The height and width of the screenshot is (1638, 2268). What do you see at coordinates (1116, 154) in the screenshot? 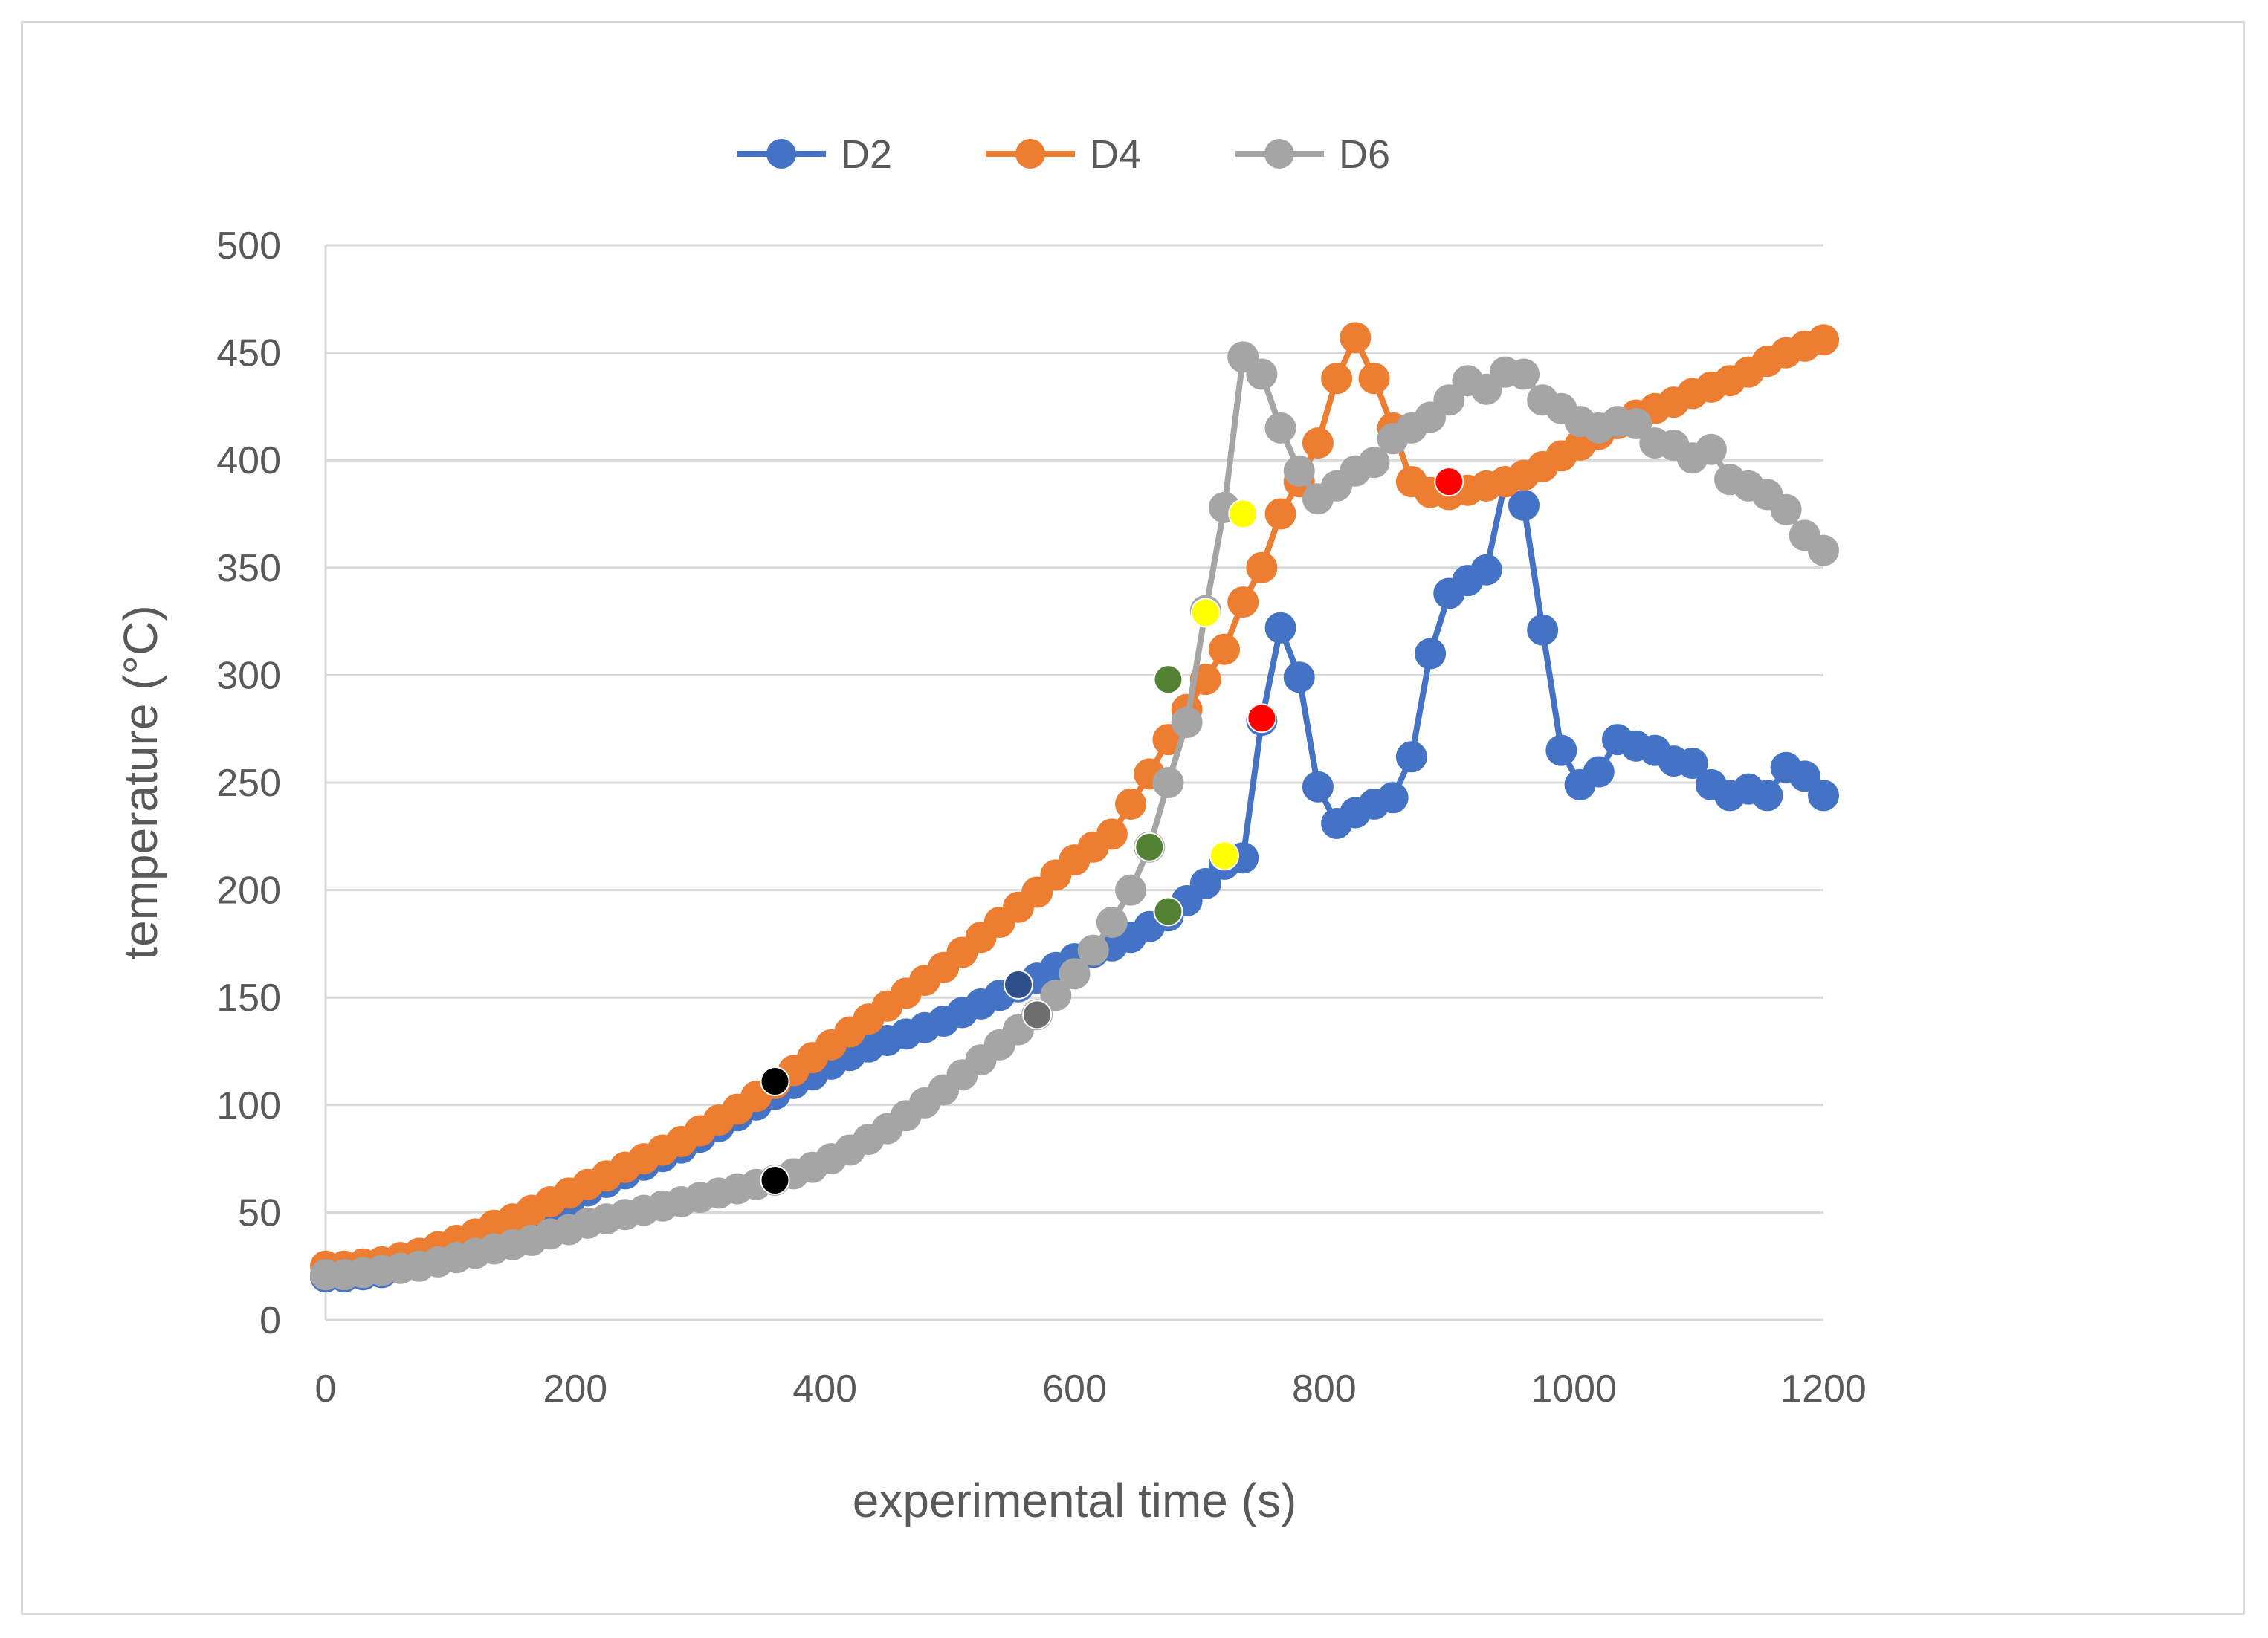
I see `legend-label: D4` at bounding box center [1116, 154].